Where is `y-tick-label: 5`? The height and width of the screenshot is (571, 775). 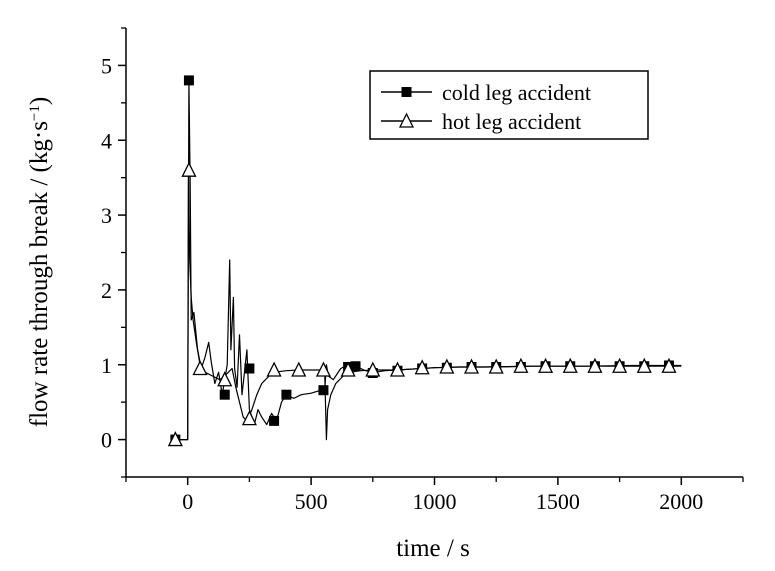 y-tick-label: 5 is located at coordinates (106, 65).